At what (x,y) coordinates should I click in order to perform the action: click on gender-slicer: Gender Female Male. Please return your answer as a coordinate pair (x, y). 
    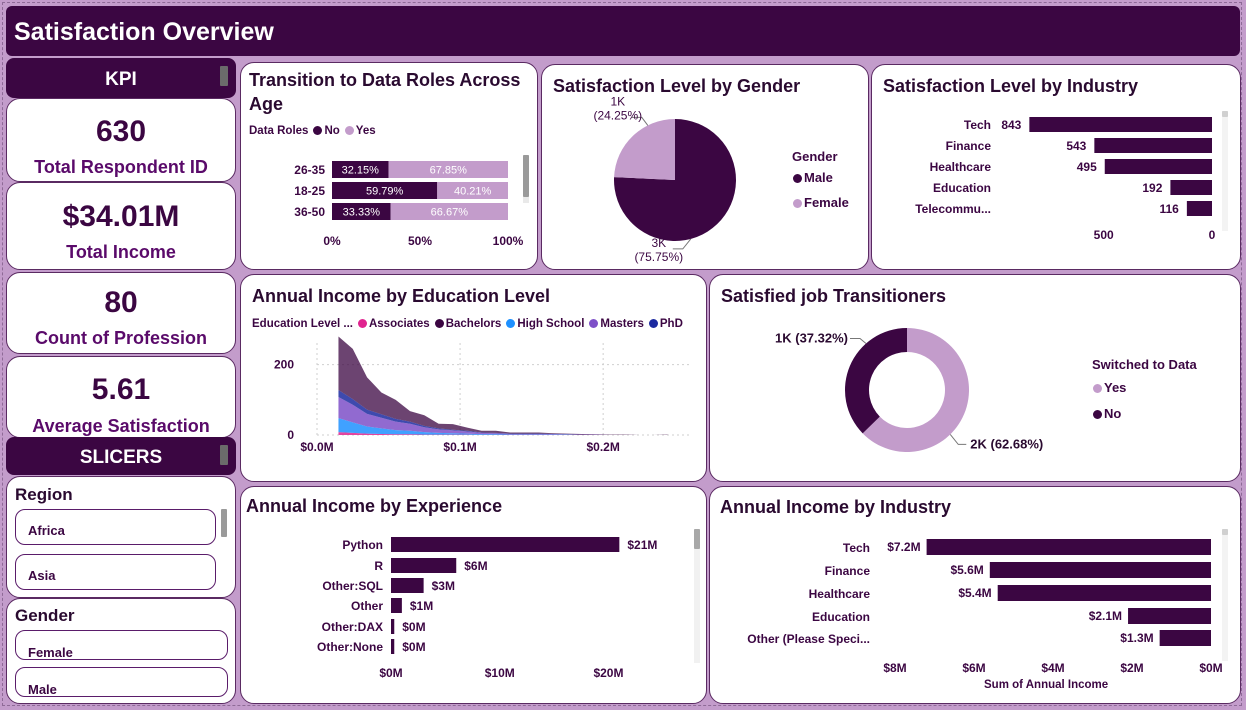
    Looking at the image, I should click on (121, 651).